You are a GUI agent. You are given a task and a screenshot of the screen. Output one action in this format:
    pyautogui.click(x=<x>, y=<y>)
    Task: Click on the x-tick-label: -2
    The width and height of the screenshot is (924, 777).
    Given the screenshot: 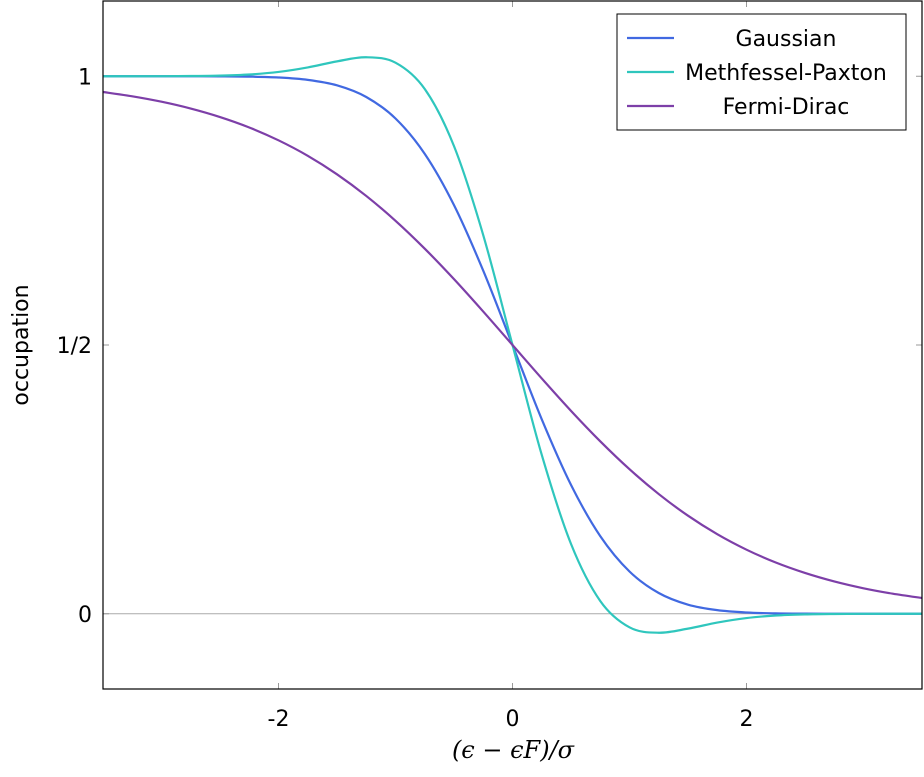 What is the action you would take?
    pyautogui.click(x=279, y=719)
    